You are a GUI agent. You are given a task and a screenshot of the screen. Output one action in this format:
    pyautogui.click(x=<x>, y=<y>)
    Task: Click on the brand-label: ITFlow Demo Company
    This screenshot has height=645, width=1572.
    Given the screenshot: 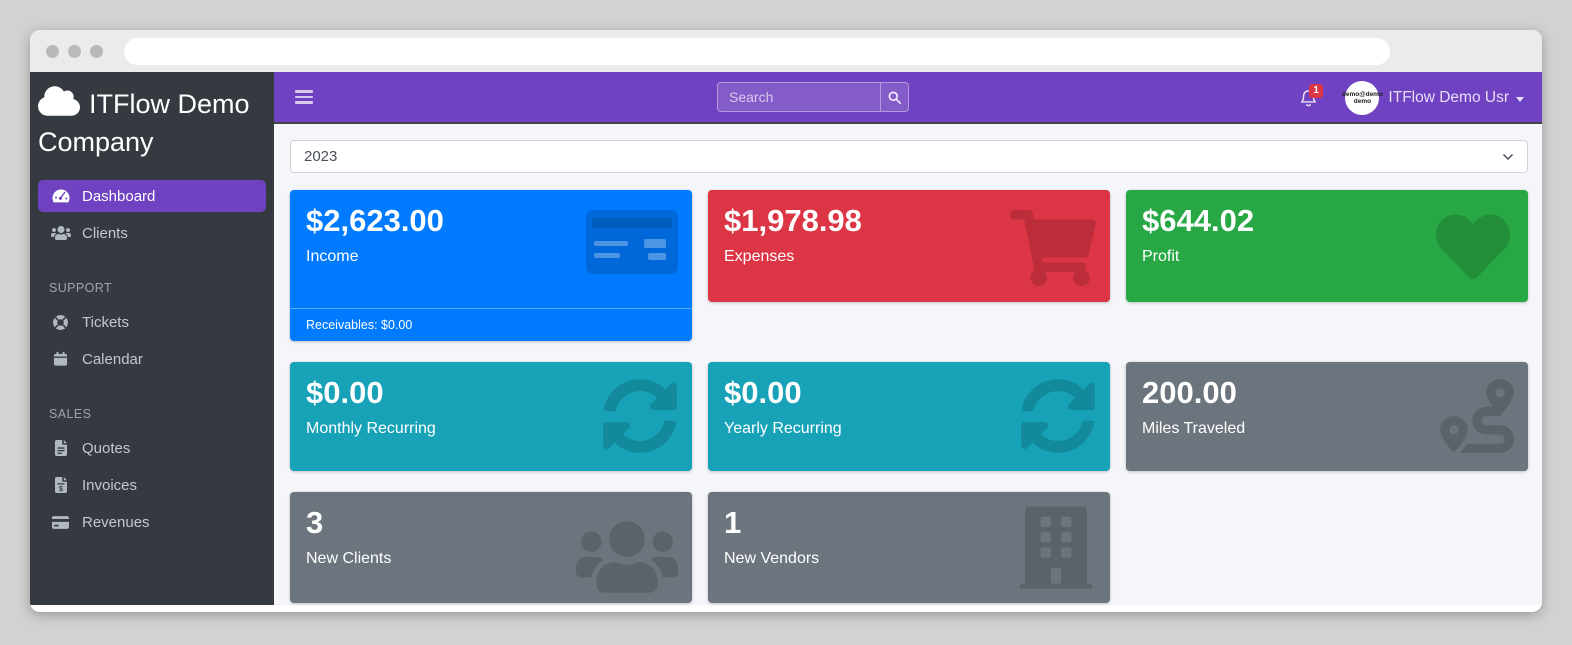 What is the action you would take?
    pyautogui.click(x=144, y=123)
    